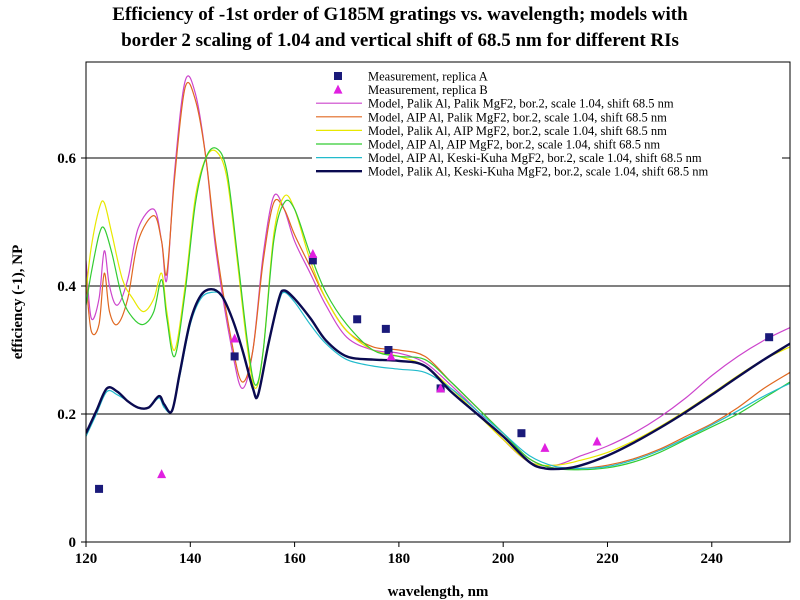 This screenshot has height=600, width=800. I want to click on legend-box, so click(547, 124).